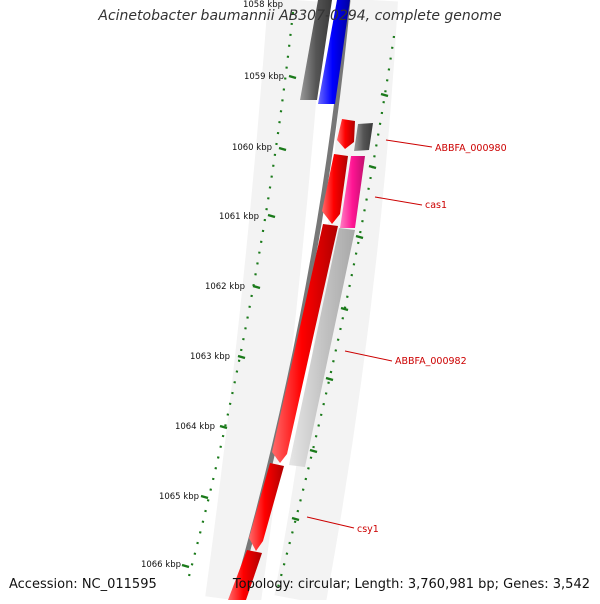 Image resolution: width=600 pixels, height=604 pixels. I want to click on tick-label: 1064 kbp, so click(195, 427).